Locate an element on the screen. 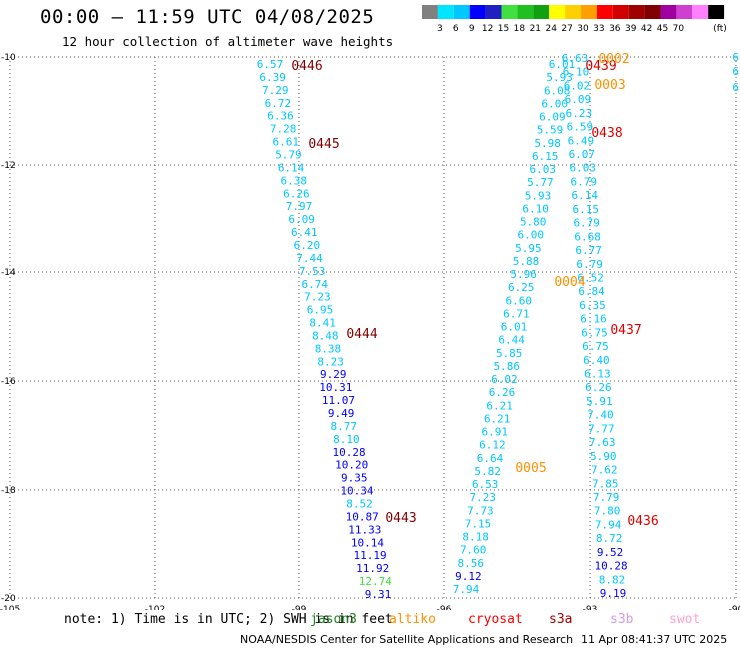 This screenshot has height=650, width=740. wave-height-value: 6.72 is located at coordinates (278, 103).